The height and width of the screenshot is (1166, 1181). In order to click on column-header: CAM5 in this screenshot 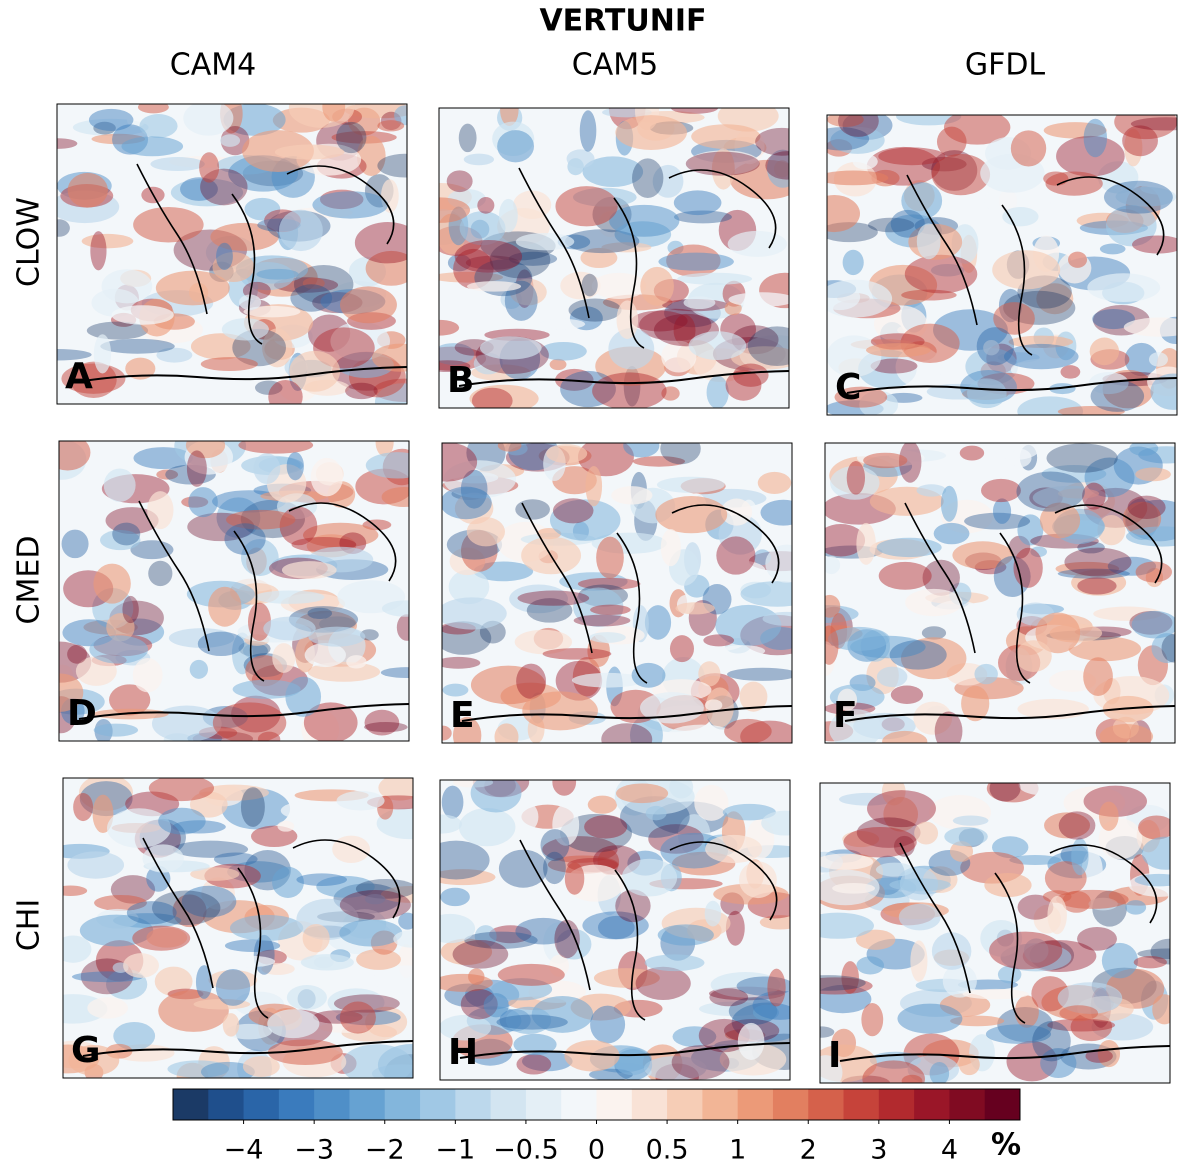, I will do `click(615, 65)`.